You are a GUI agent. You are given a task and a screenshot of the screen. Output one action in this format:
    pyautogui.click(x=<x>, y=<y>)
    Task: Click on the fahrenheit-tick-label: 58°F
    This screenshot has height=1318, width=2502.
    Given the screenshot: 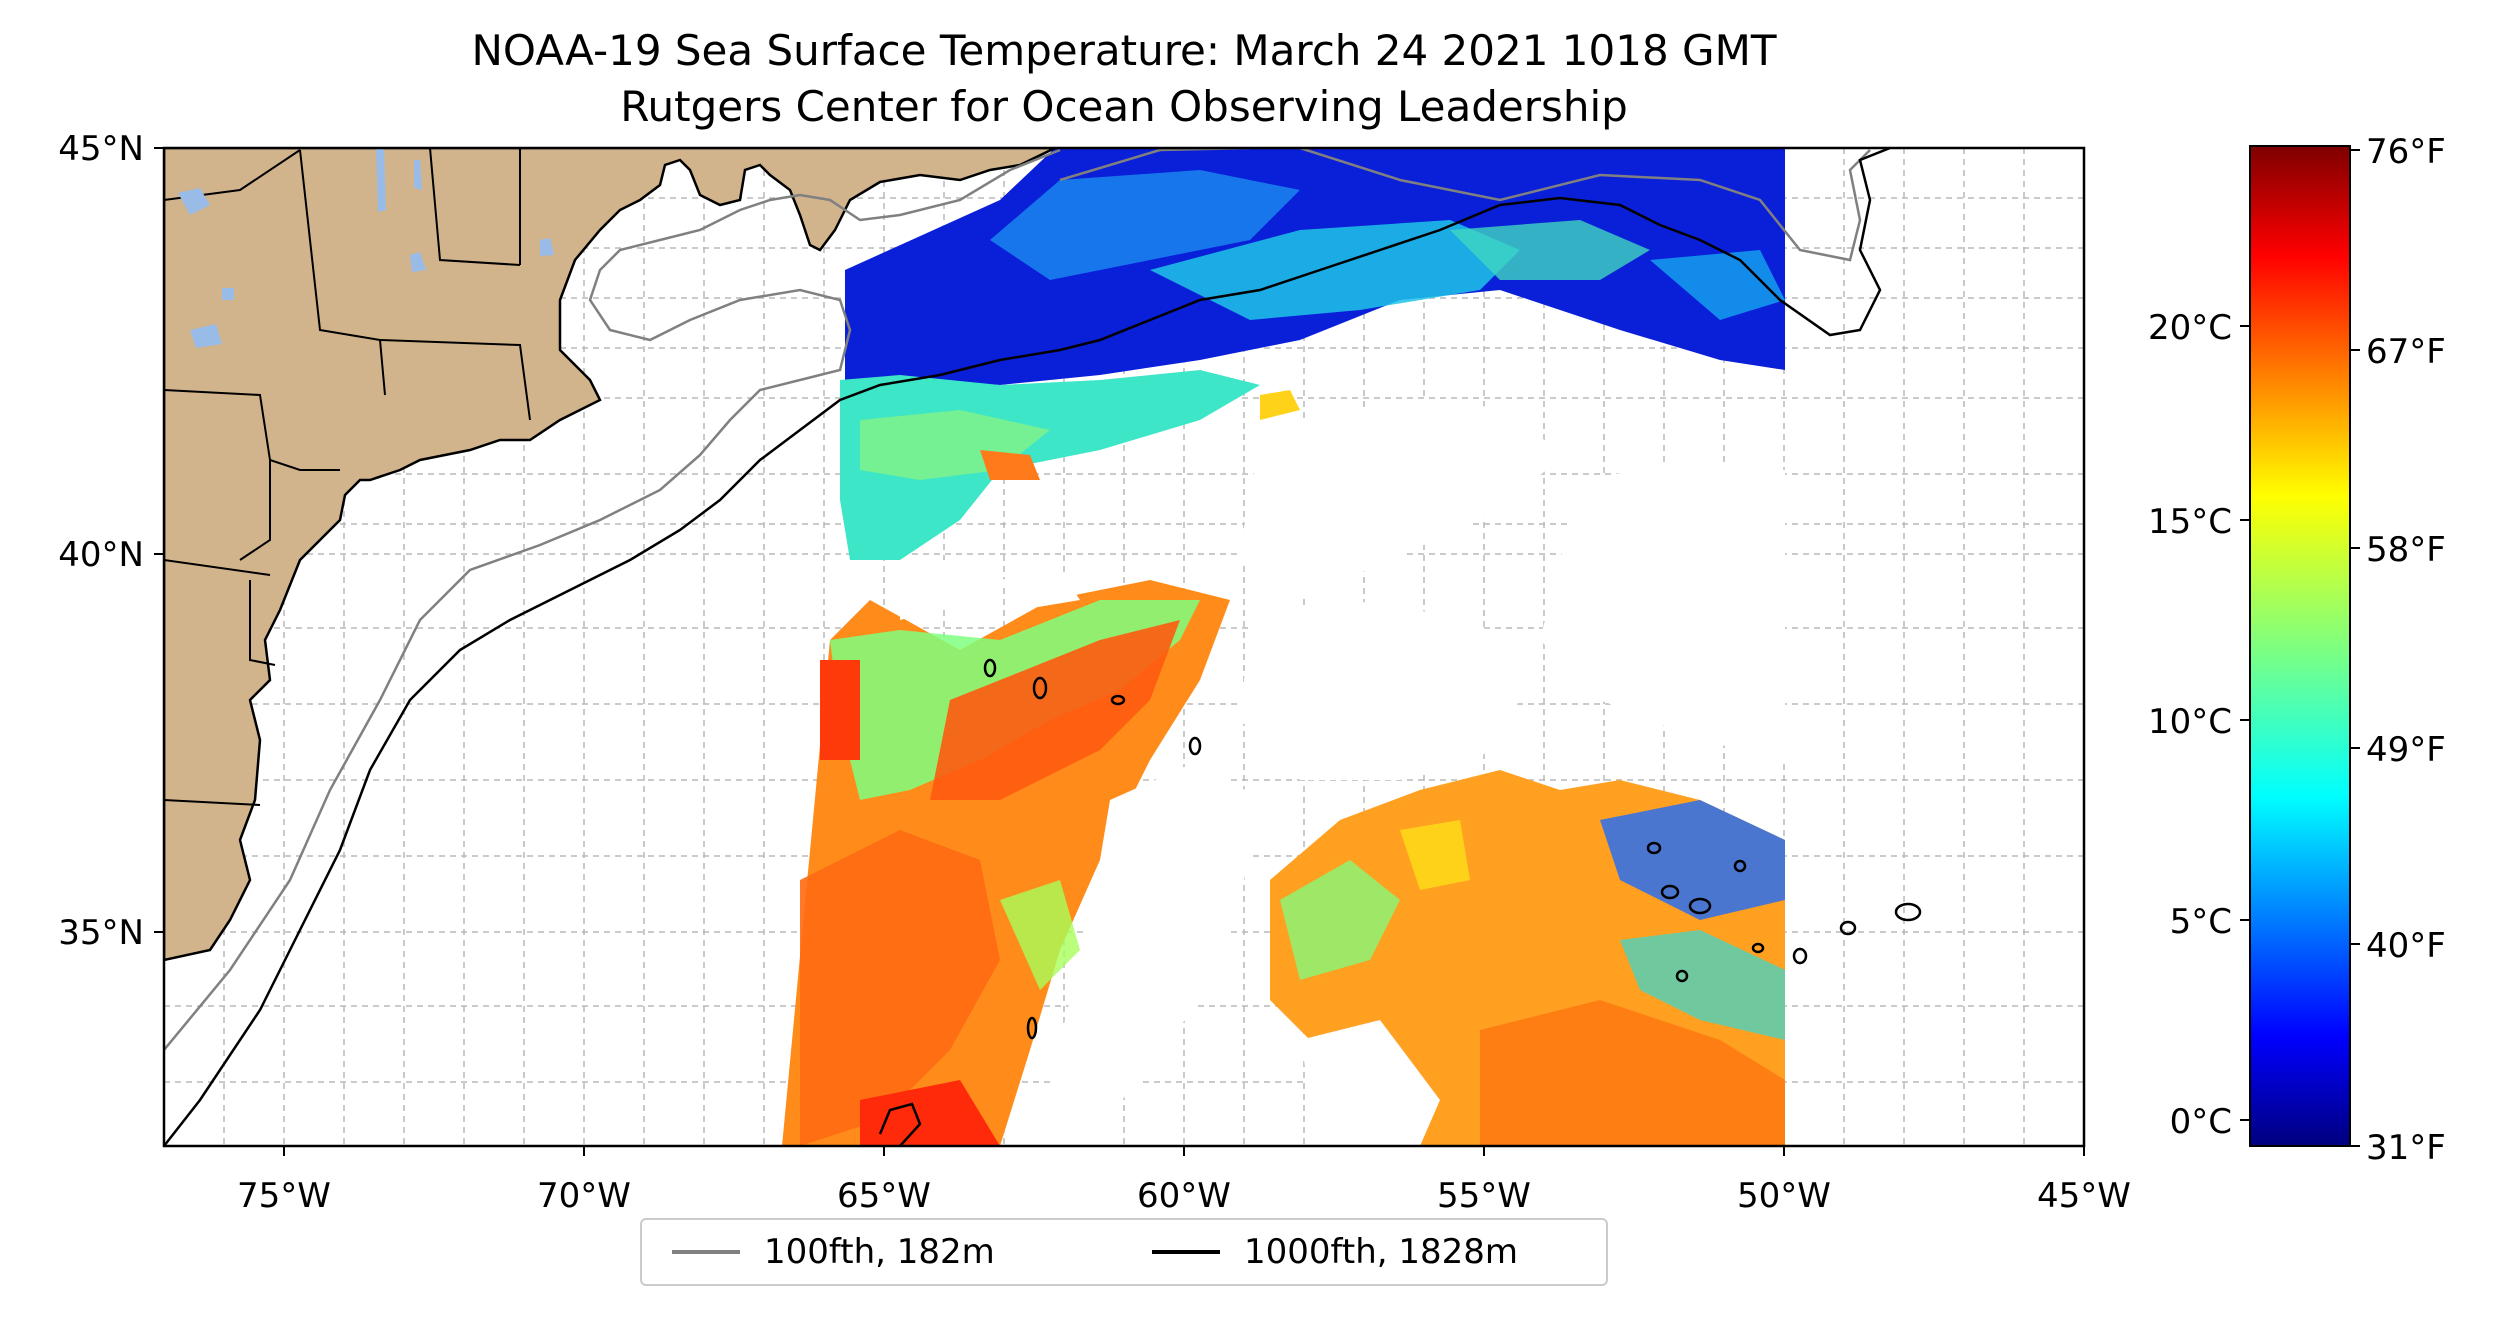 What is the action you would take?
    pyautogui.click(x=2406, y=550)
    